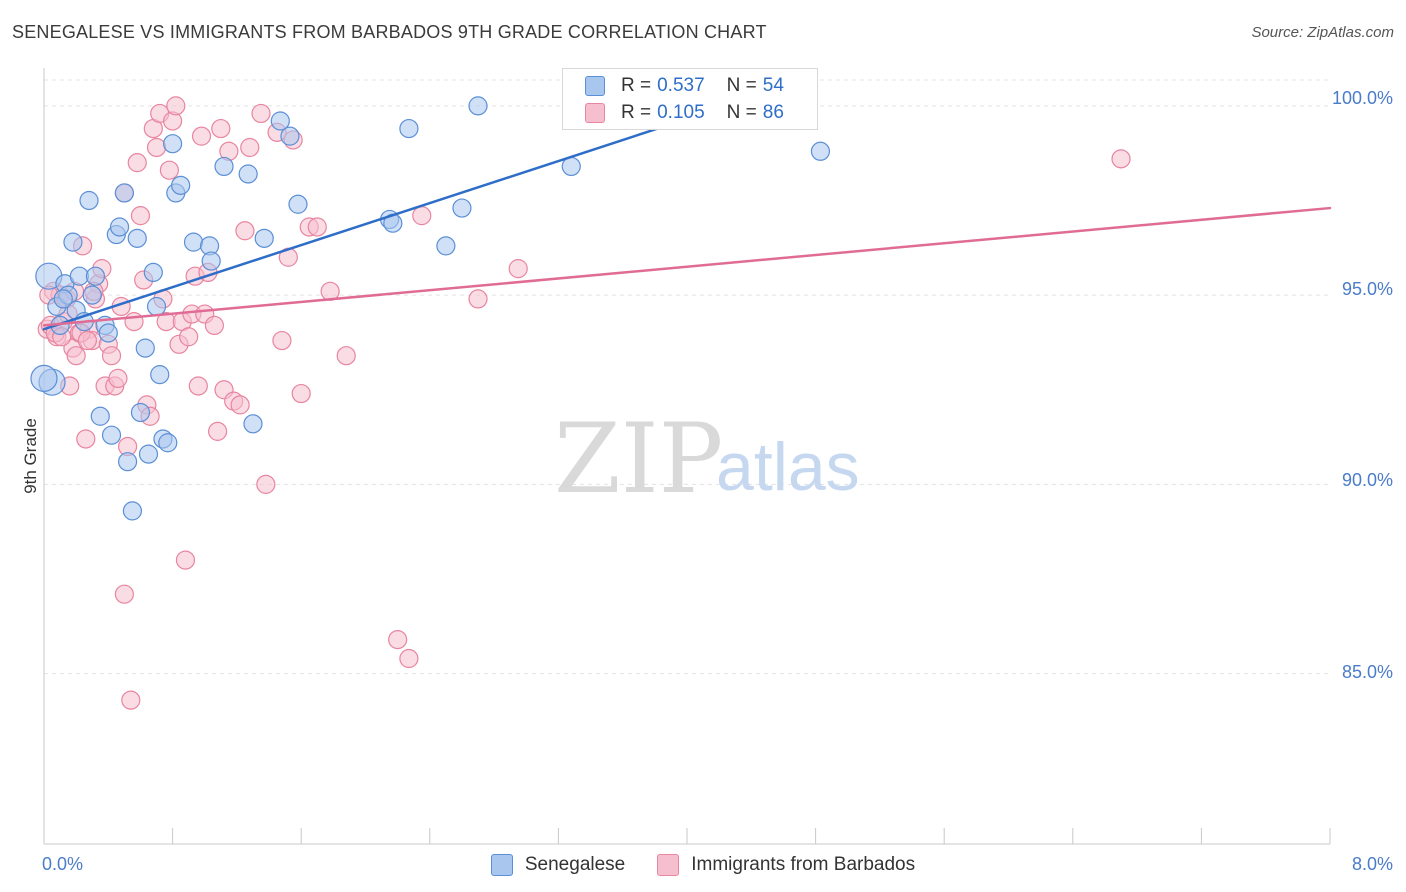 The height and width of the screenshot is (892, 1406). I want to click on series-legend: Senegalese Immigrants from Barbados, so click(703, 865).